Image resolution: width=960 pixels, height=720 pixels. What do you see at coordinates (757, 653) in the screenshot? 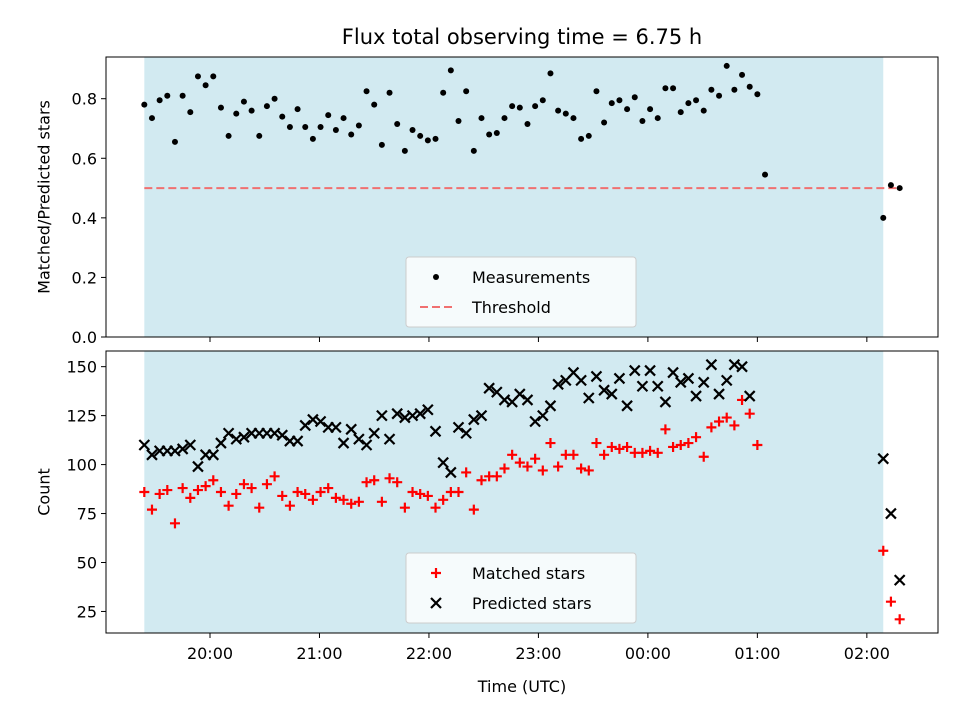
I see `x-tick-label: 01:00` at bounding box center [757, 653].